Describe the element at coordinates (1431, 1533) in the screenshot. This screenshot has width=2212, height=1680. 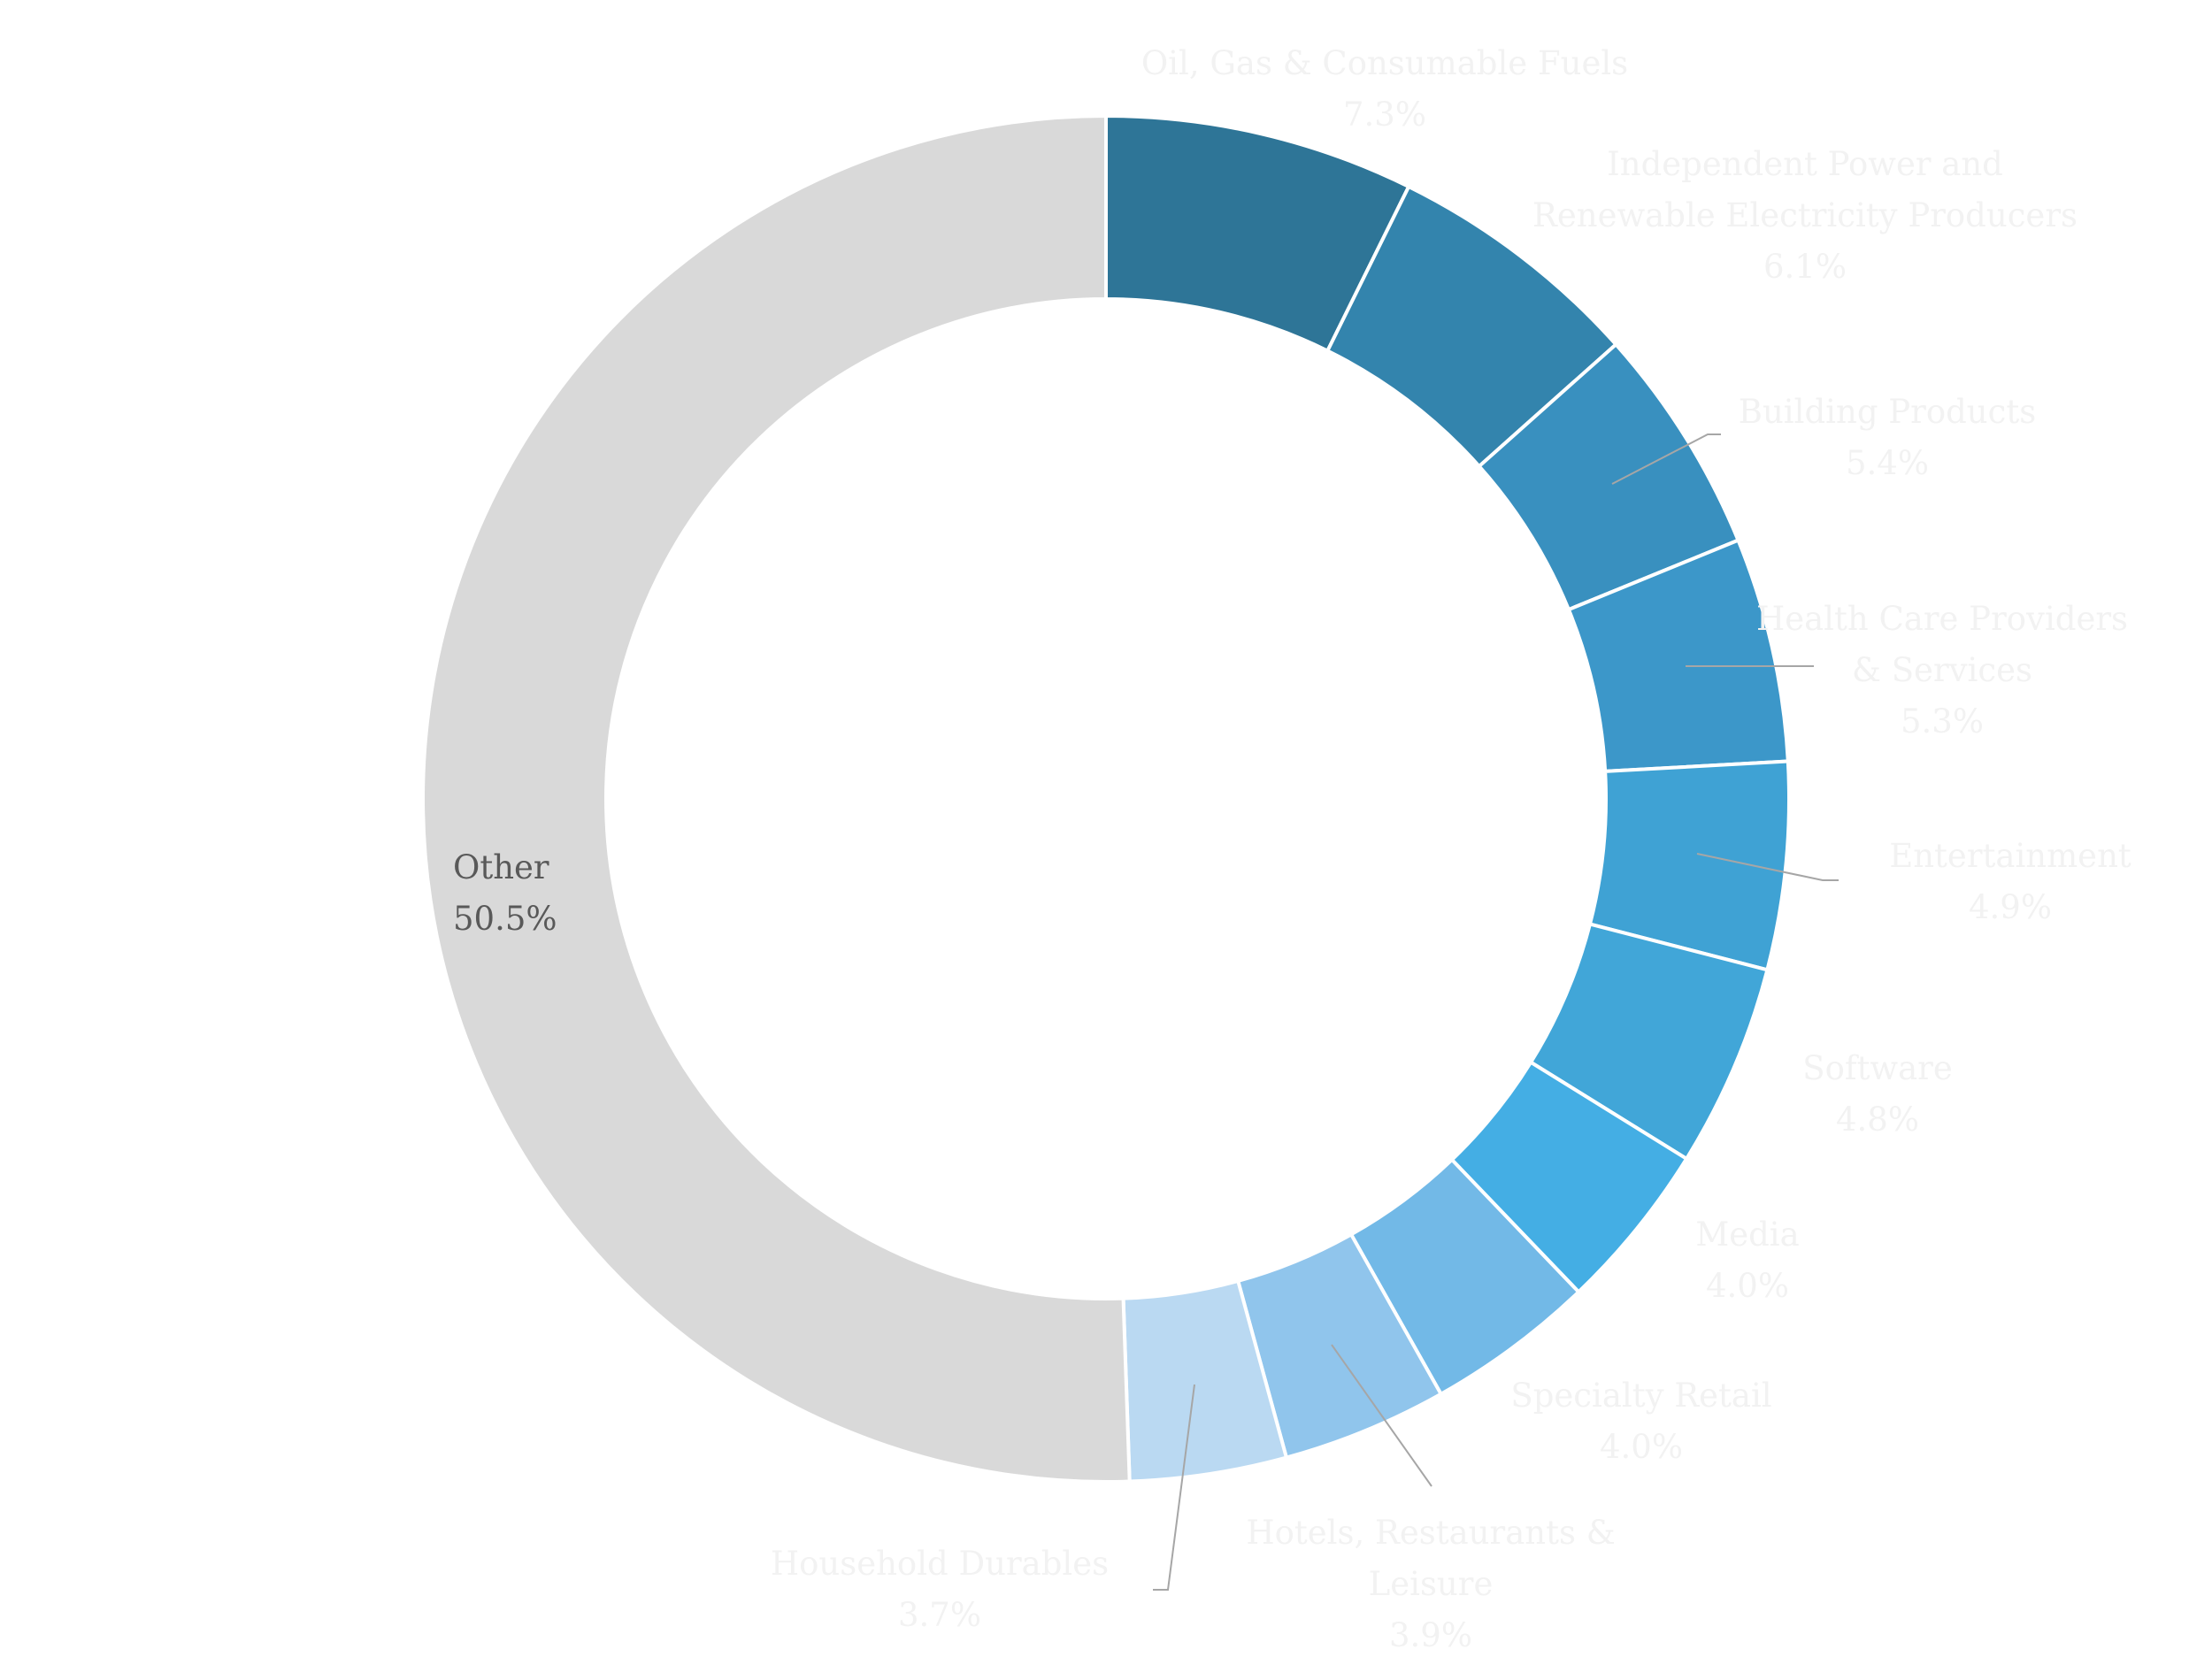
I see `slice-label-hotels-restaurants-leisure-0: Hotels, Restaurants &` at that location.